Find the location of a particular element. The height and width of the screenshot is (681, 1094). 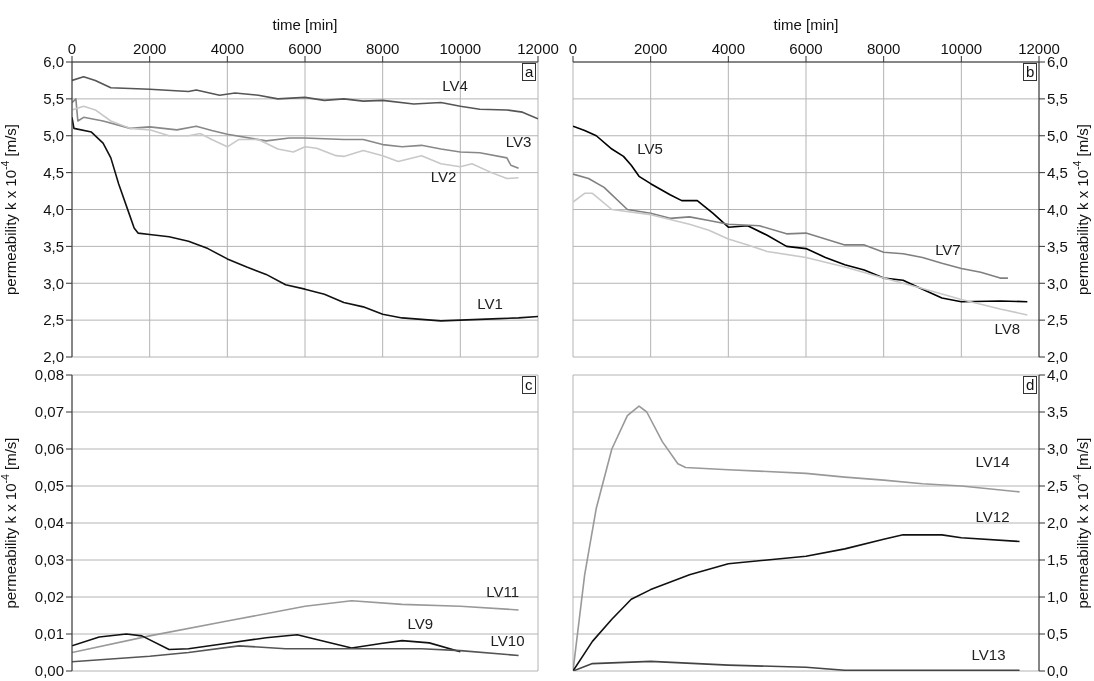

y-tick-label: 1,5 is located at coordinates (1057, 560).